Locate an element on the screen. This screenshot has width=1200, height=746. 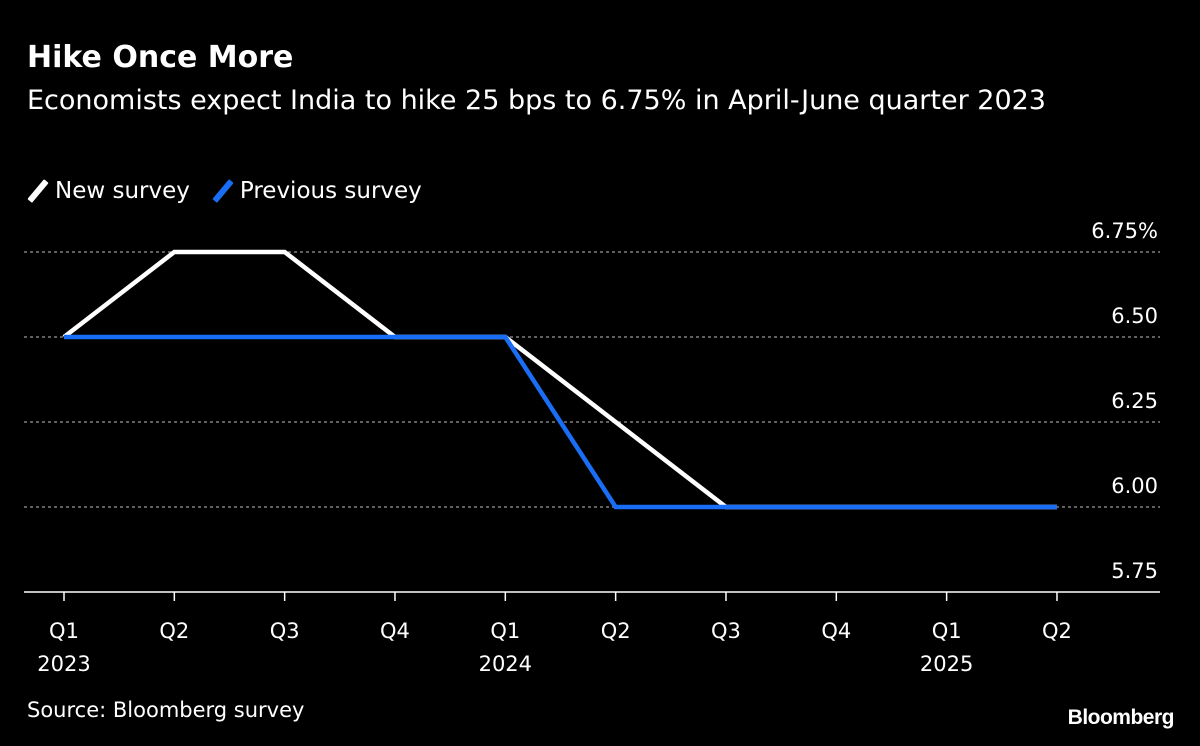
source-note: Source: Bloomberg survey is located at coordinates (166, 710).